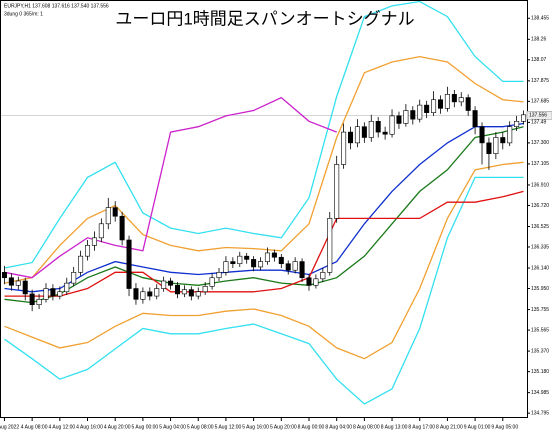 The width and height of the screenshot is (552, 437). Describe the element at coordinates (89, 427) in the screenshot. I see `x-tick-label: 4 Aug 16:00` at that location.